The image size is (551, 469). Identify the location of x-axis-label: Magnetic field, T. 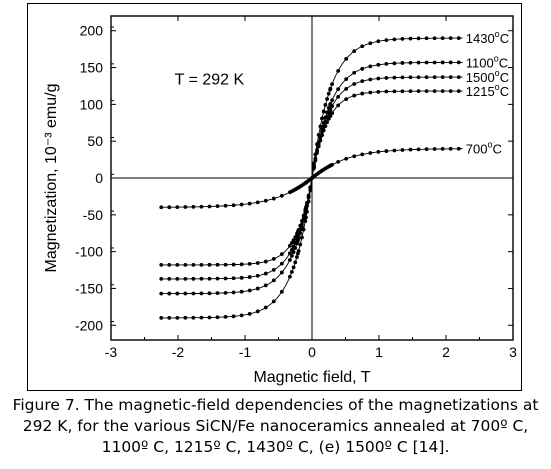
(311, 377).